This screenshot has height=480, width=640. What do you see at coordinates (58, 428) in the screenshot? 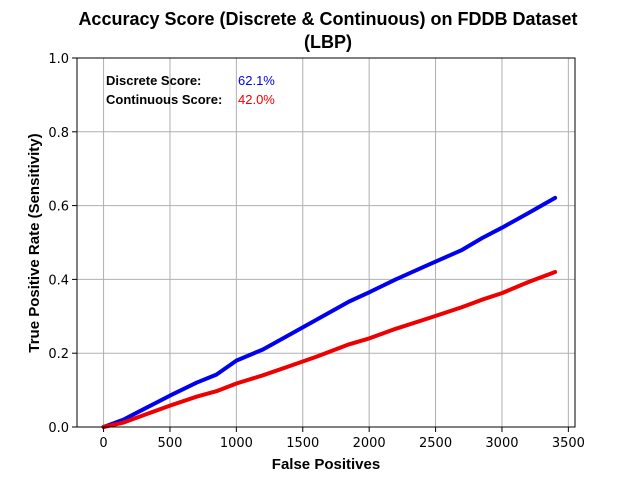
I see `y-tick-label: 0.0` at bounding box center [58, 428].